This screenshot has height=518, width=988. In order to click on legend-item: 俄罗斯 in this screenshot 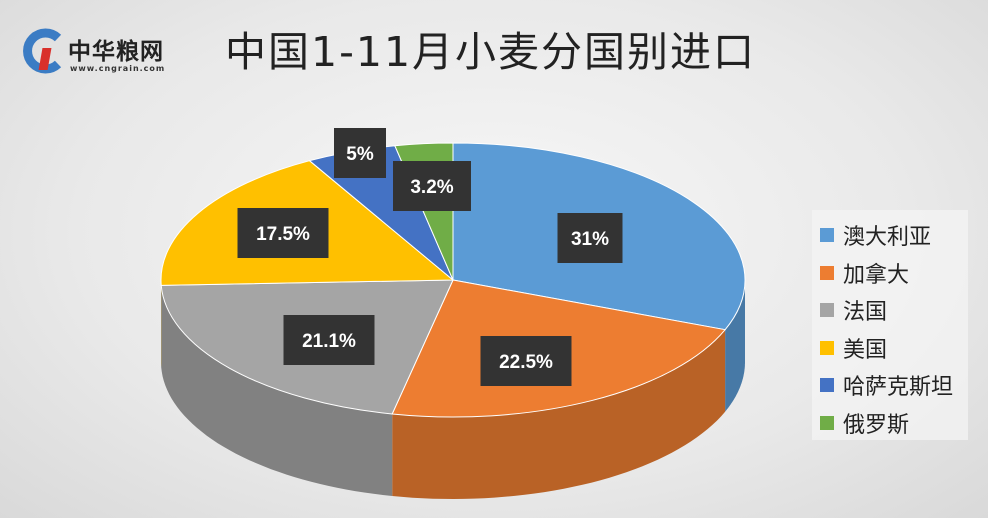, I will do `click(864, 423)`.